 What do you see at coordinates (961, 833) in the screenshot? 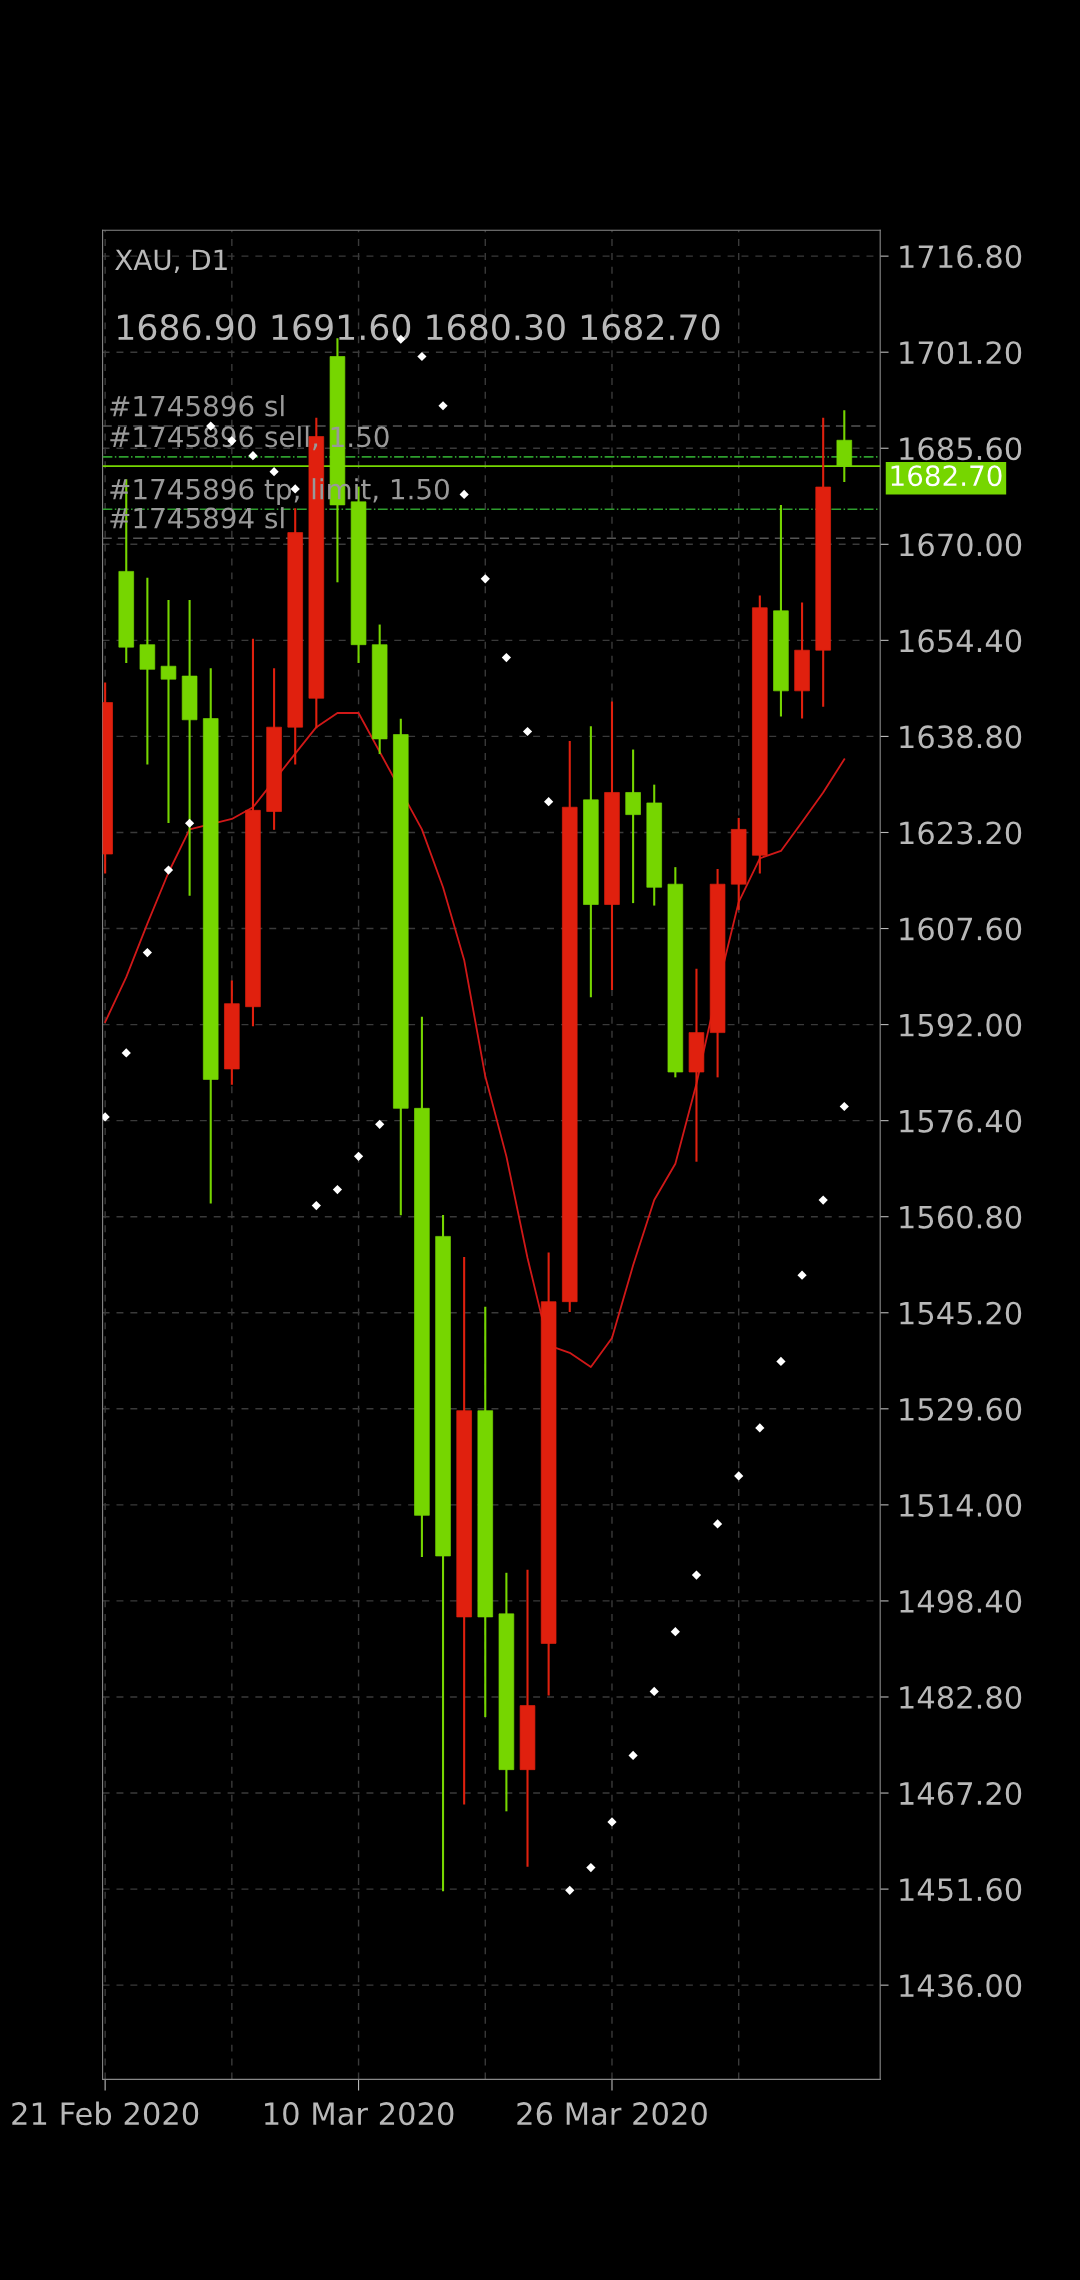
I see `y-tick-label: 1623.20` at bounding box center [961, 833].